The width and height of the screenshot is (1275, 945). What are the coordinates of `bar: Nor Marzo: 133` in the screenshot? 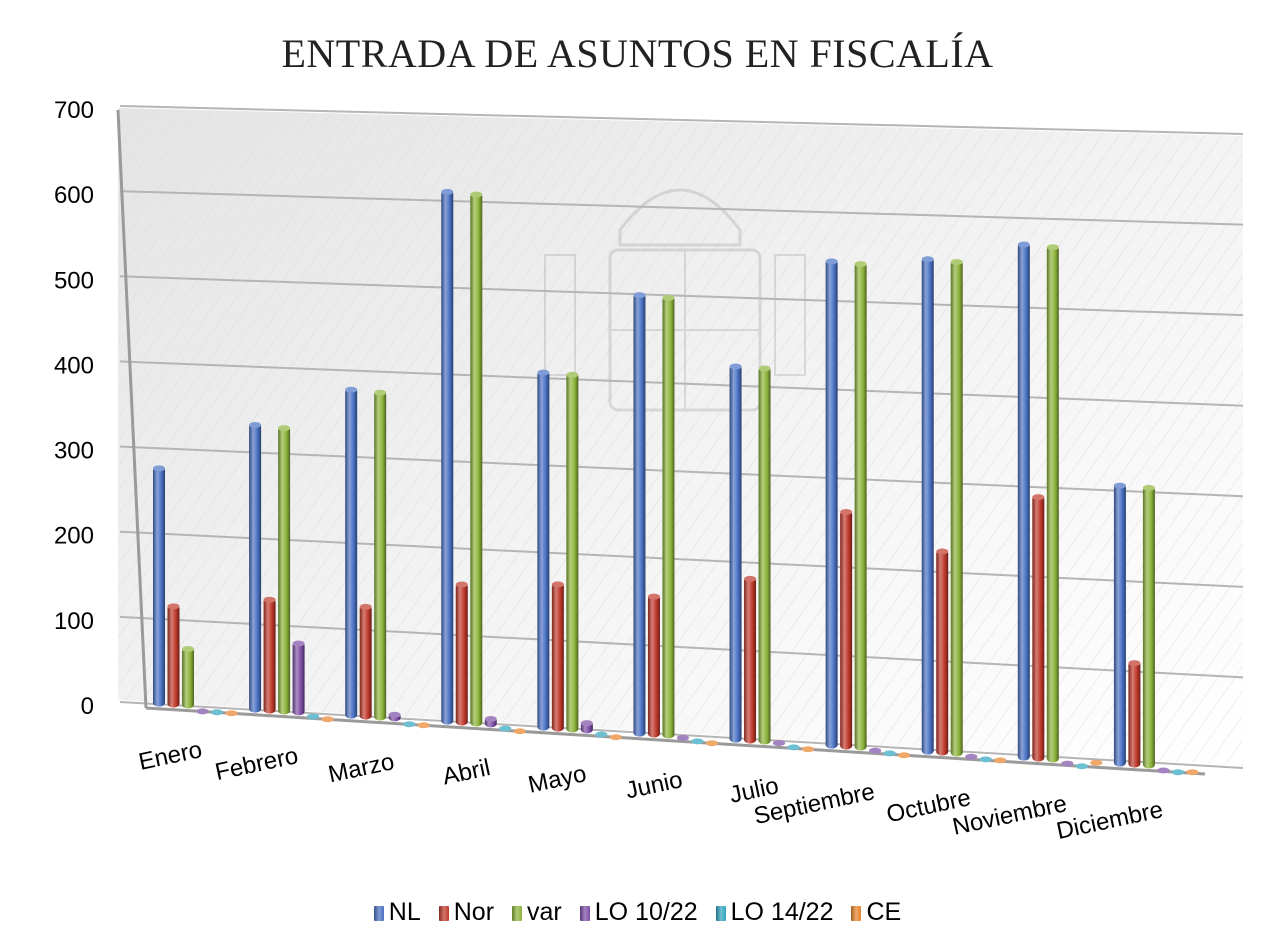 It's located at (365, 662).